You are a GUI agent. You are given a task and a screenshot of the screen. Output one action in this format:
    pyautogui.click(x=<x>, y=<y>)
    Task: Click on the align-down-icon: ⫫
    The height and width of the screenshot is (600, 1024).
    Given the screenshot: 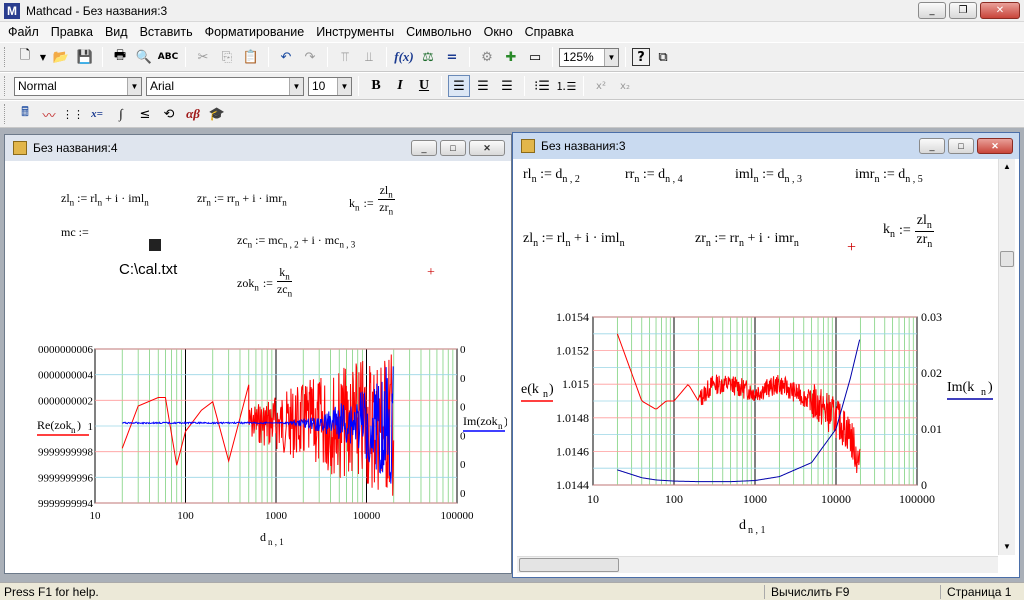 What is the action you would take?
    pyautogui.click(x=369, y=57)
    